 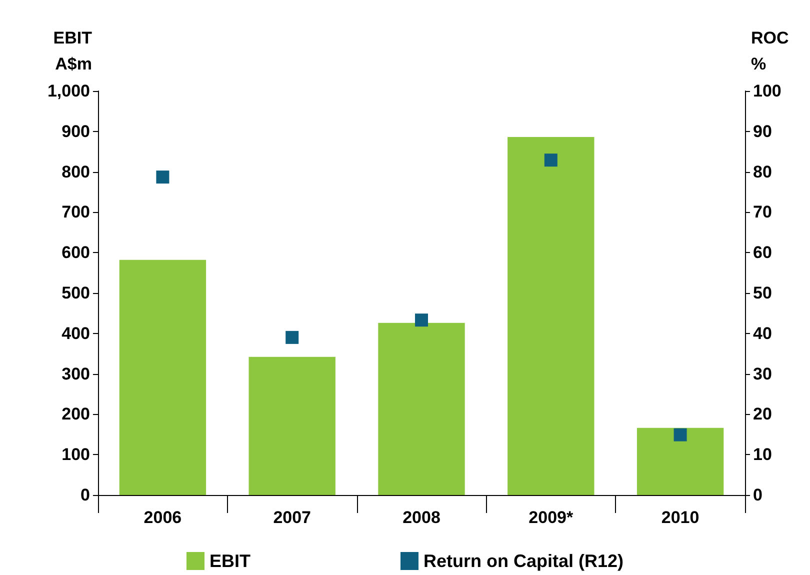 What do you see at coordinates (762, 454) in the screenshot?
I see `y2-tick-label: 10` at bounding box center [762, 454].